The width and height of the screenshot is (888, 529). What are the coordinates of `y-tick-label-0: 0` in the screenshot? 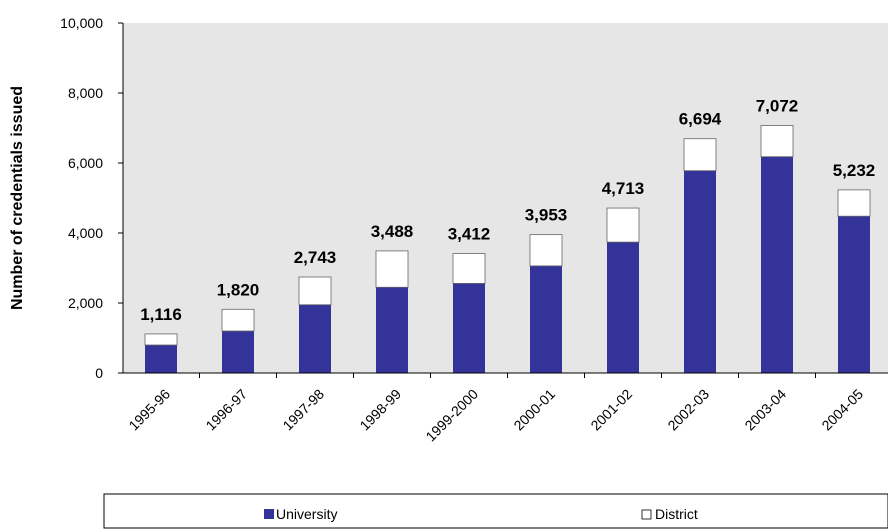 It's located at (99, 373).